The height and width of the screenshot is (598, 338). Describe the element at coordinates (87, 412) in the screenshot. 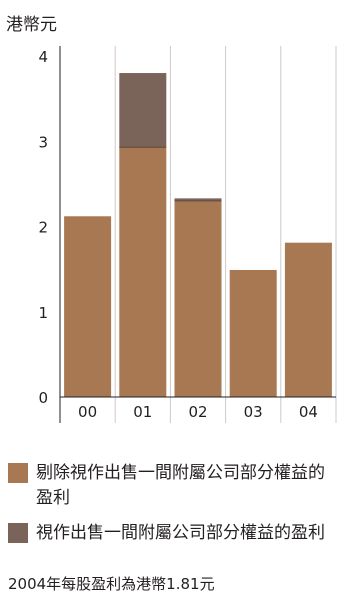

I see `x-tick-label-00: 00` at that location.